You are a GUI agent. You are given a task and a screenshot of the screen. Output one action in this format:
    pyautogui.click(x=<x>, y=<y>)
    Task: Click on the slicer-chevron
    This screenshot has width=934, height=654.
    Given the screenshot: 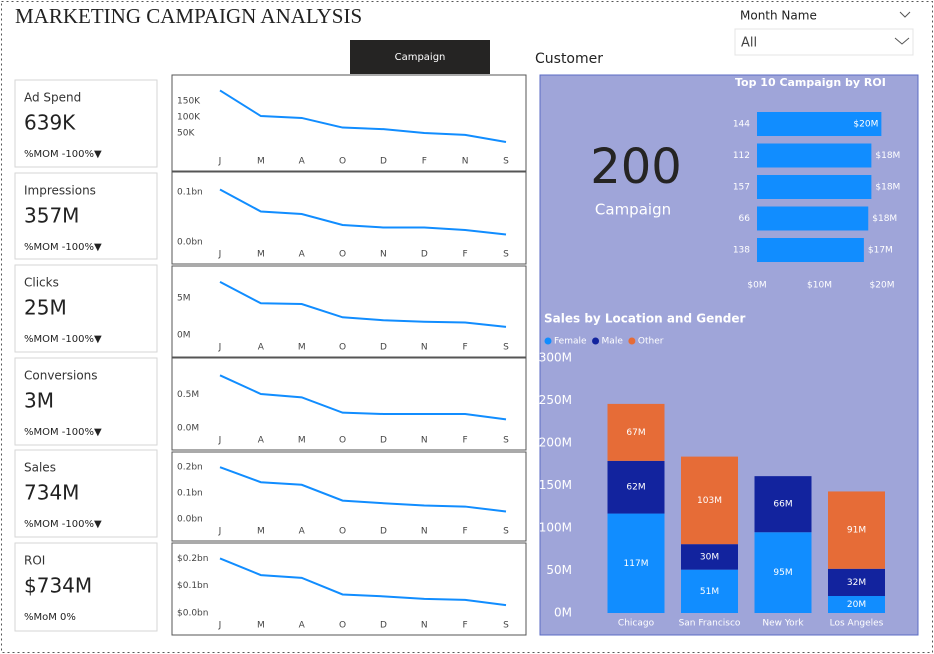 What is the action you would take?
    pyautogui.click(x=905, y=14)
    